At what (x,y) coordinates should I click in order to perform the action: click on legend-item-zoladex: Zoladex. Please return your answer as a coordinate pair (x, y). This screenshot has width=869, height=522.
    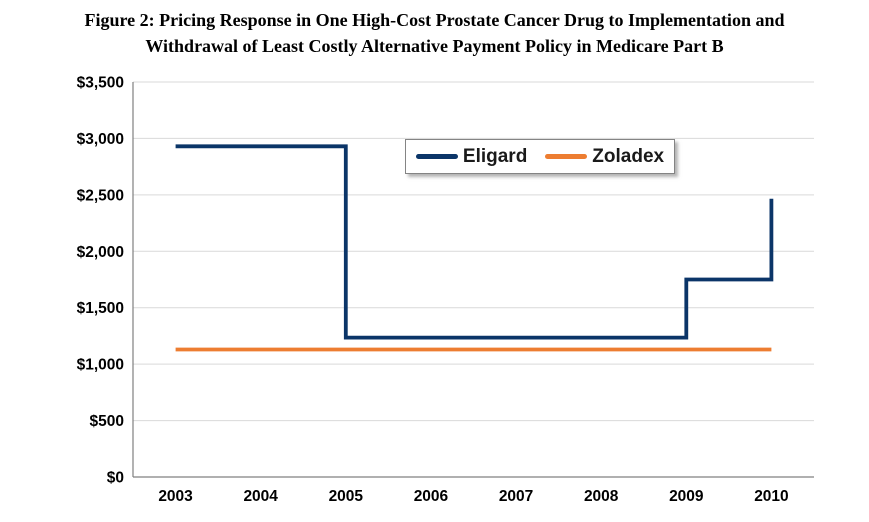
    Looking at the image, I should click on (604, 157).